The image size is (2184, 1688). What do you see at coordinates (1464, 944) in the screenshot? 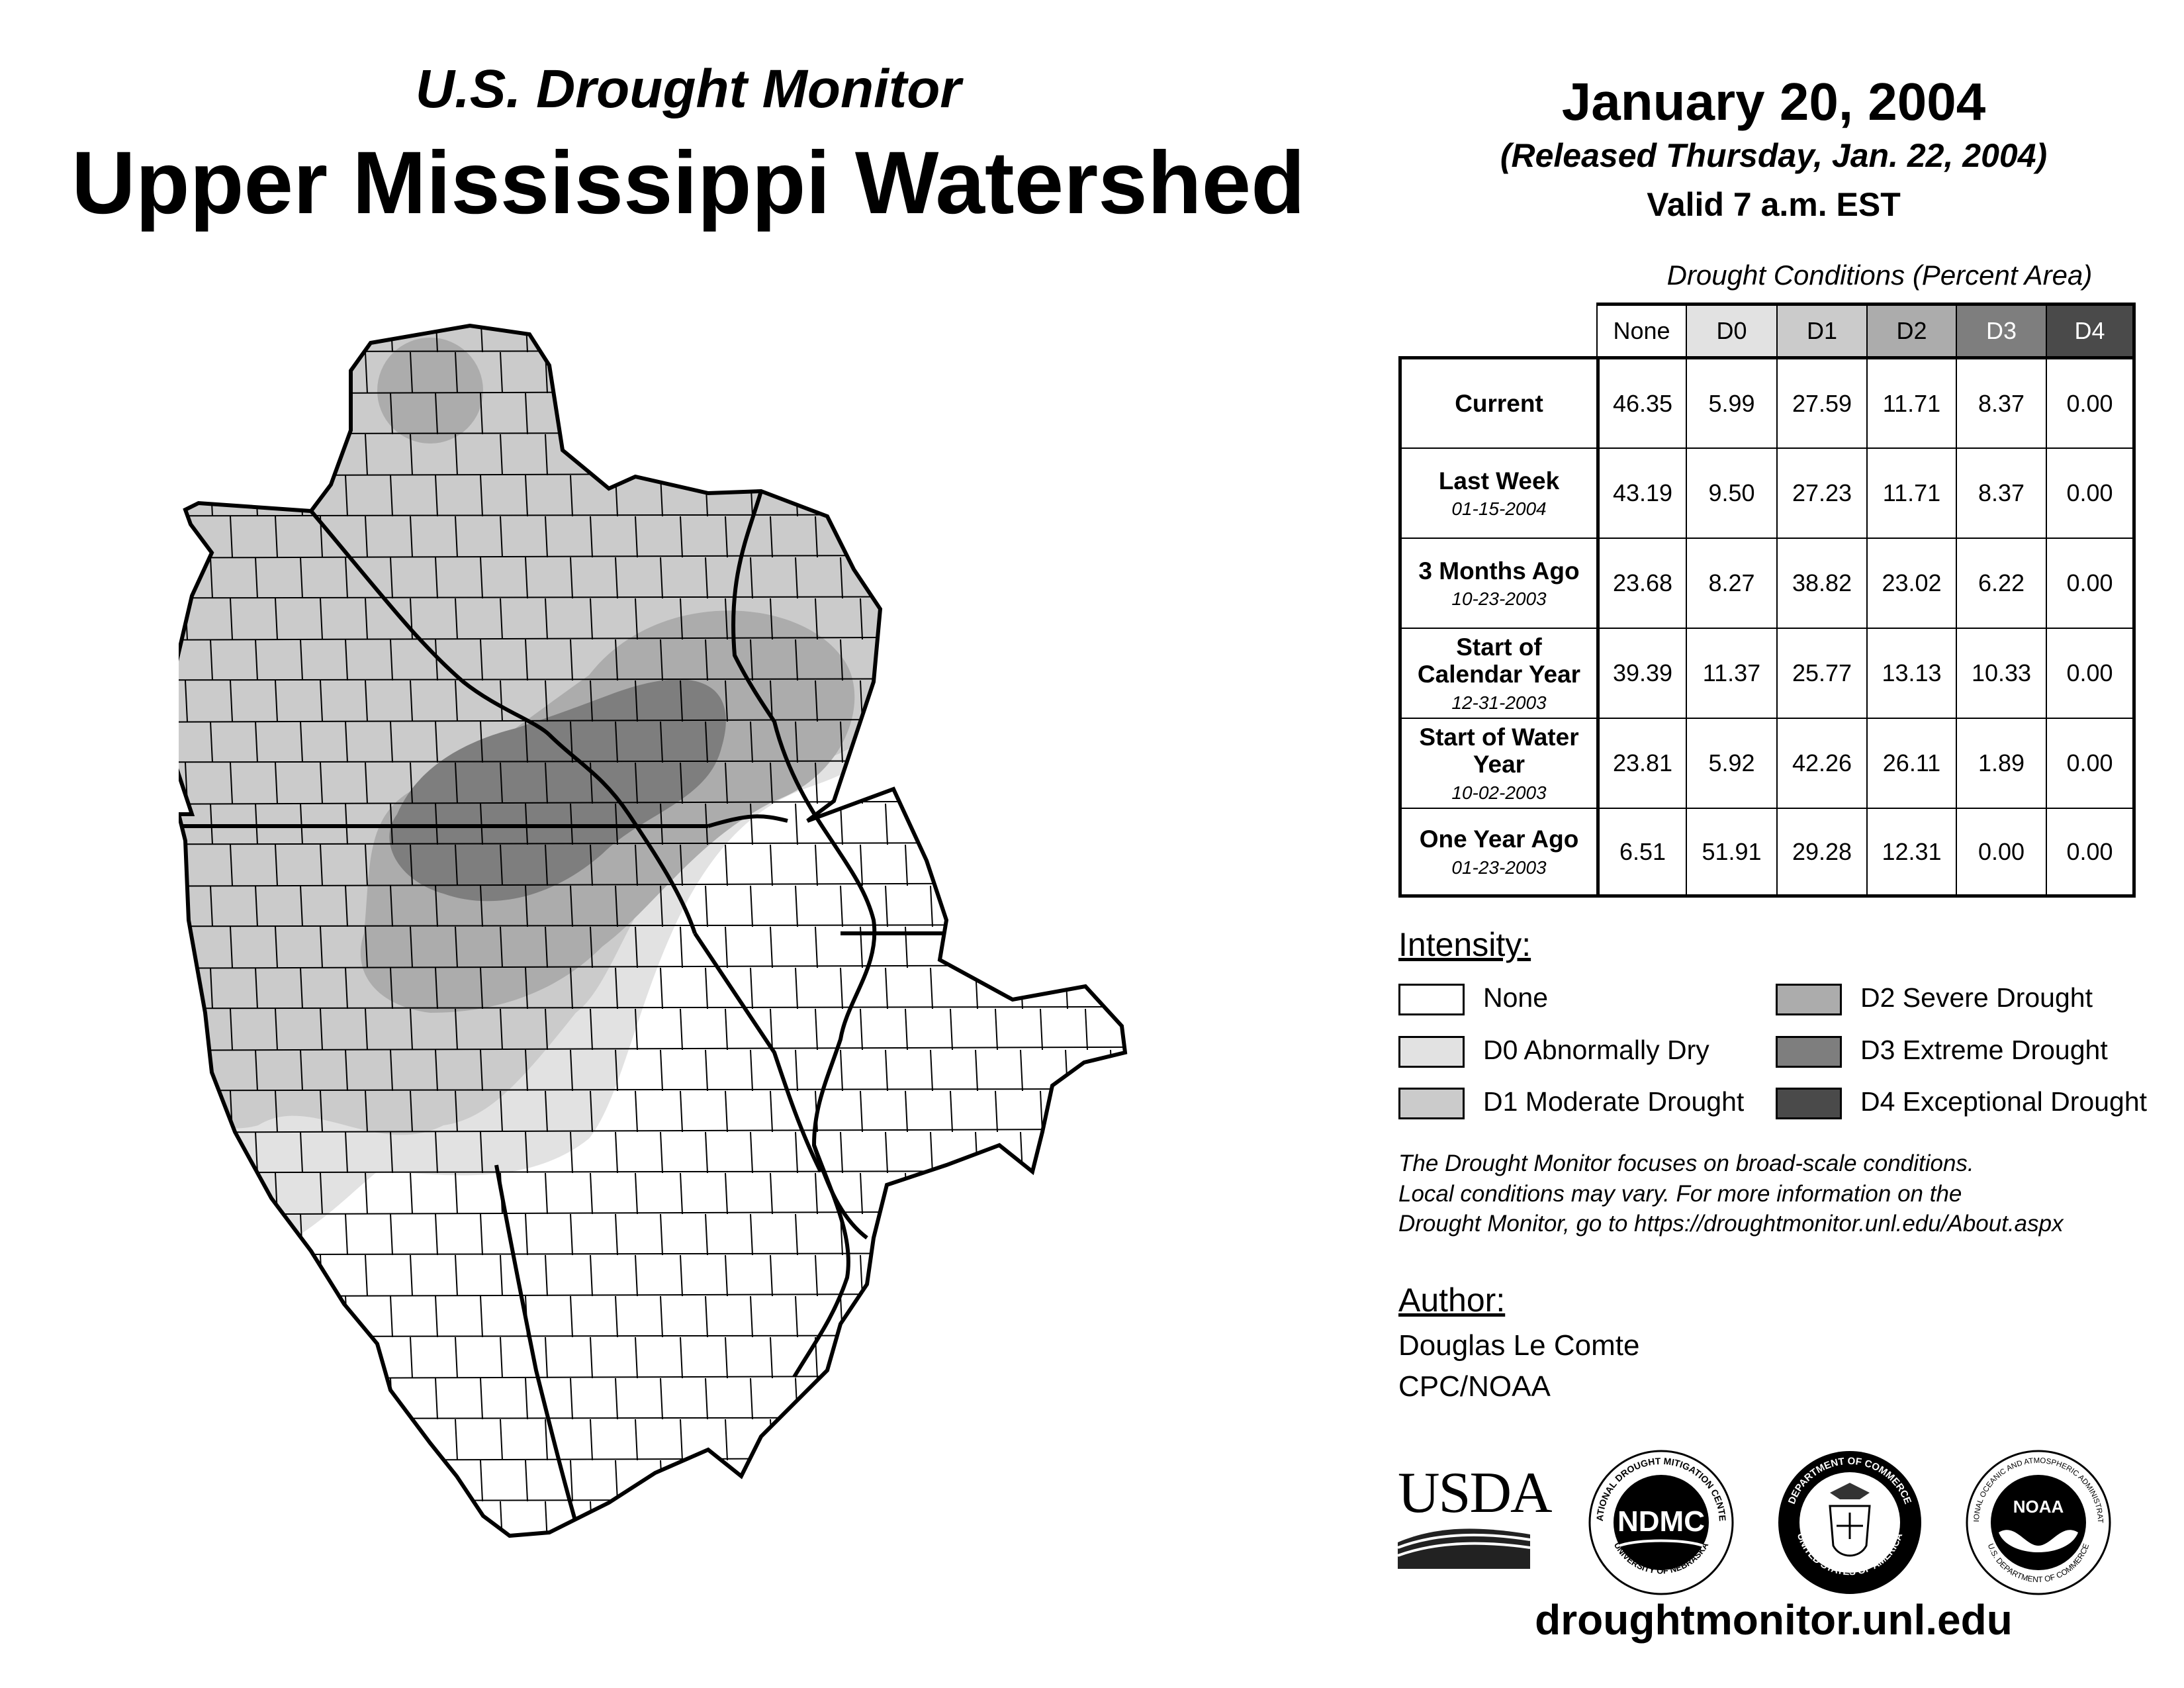
I see `legend-title: Intensity:` at bounding box center [1464, 944].